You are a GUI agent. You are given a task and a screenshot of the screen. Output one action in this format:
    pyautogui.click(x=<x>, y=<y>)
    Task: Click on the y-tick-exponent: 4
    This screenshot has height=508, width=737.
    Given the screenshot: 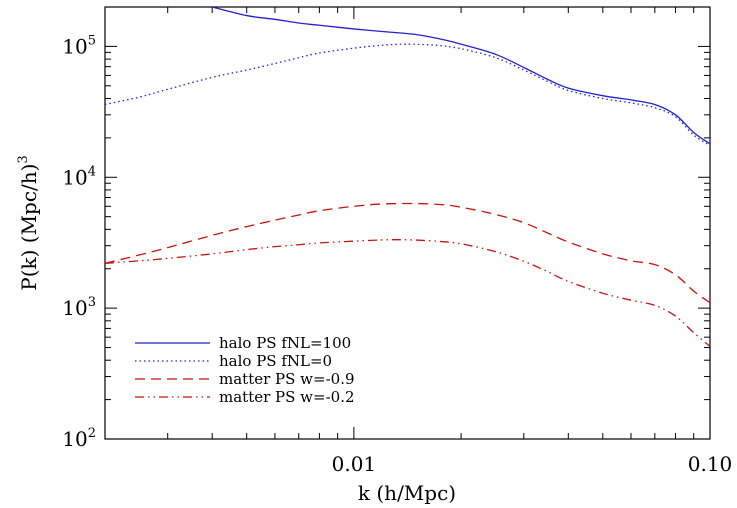 What is the action you would take?
    pyautogui.click(x=92, y=171)
    